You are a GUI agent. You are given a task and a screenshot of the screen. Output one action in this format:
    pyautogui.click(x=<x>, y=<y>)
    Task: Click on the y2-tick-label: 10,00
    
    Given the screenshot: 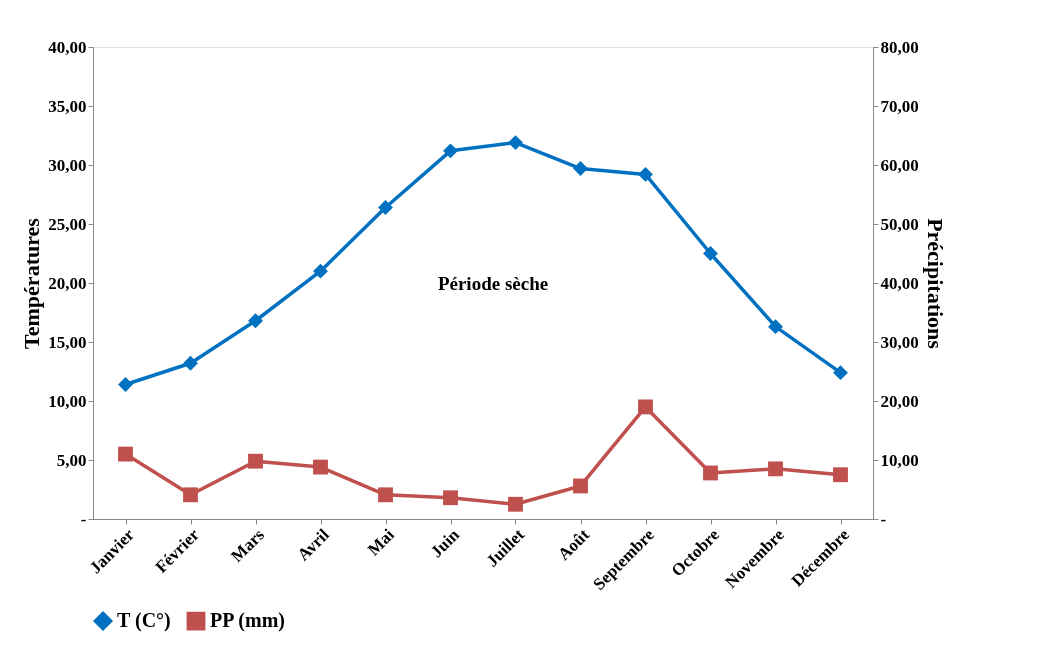 What is the action you would take?
    pyautogui.click(x=899, y=460)
    